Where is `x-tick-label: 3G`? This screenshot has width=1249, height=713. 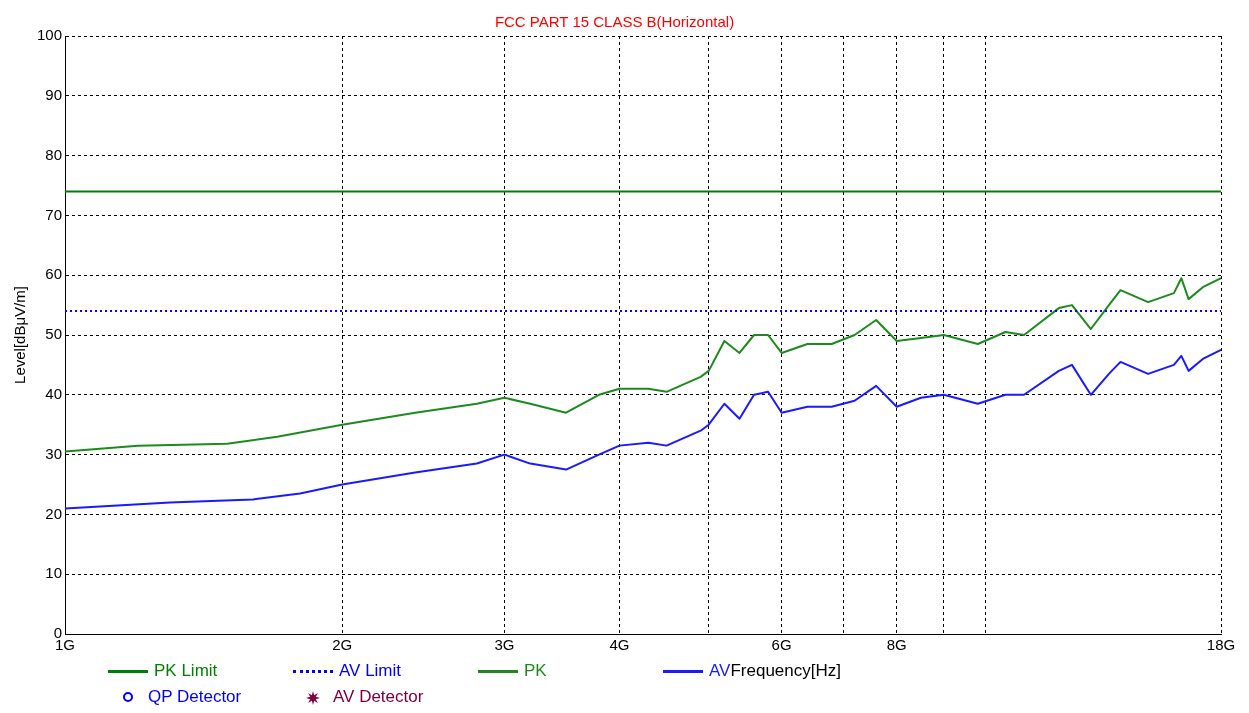
x-tick-label: 3G is located at coordinates (504, 645).